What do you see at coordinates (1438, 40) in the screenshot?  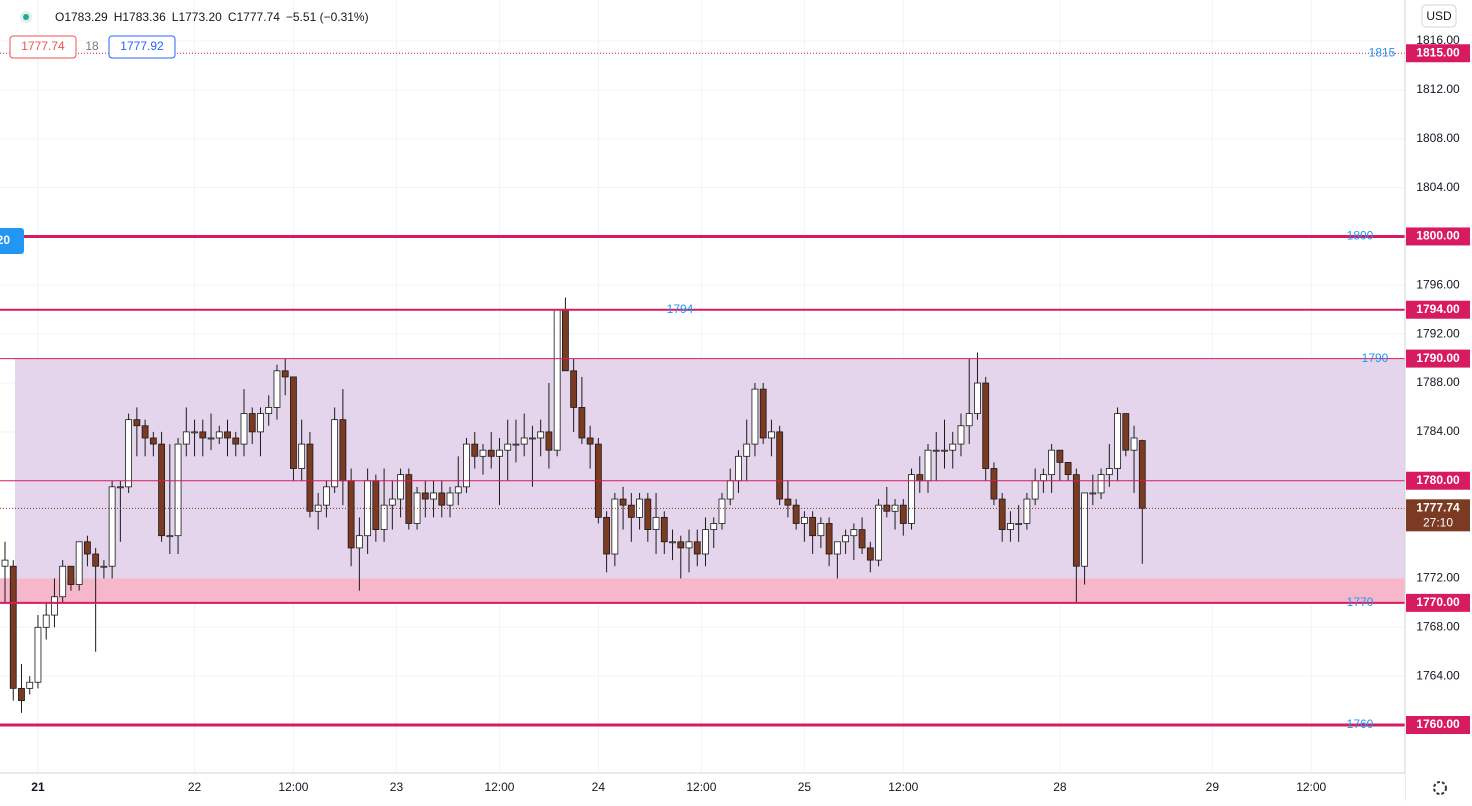 I see `y-tick-label: 1816.00` at bounding box center [1438, 40].